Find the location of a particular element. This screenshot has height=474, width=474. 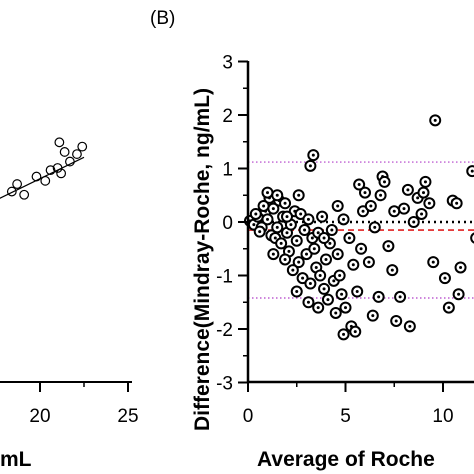

panel-a-x-ticks: 20 25 is located at coordinates (84, 404).